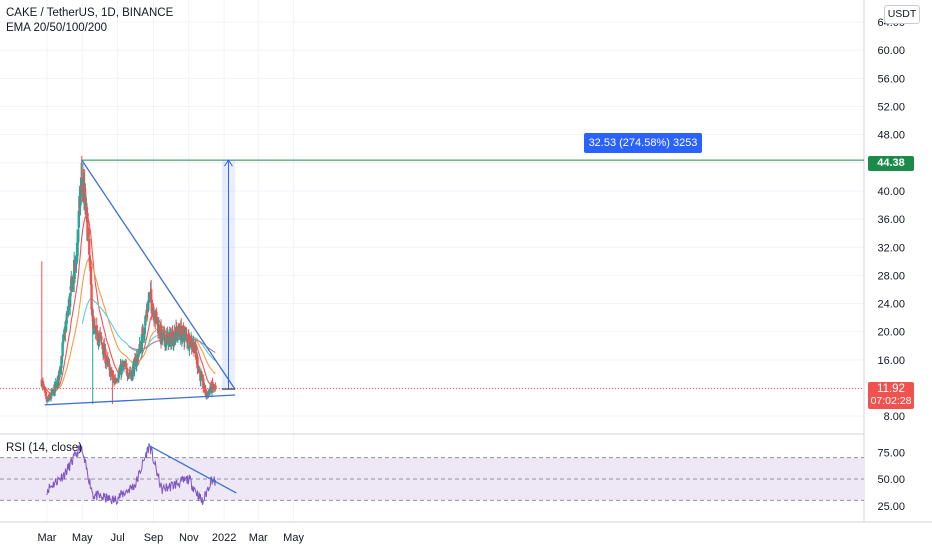 The height and width of the screenshot is (550, 932). I want to click on rsi-line, so click(131, 474).